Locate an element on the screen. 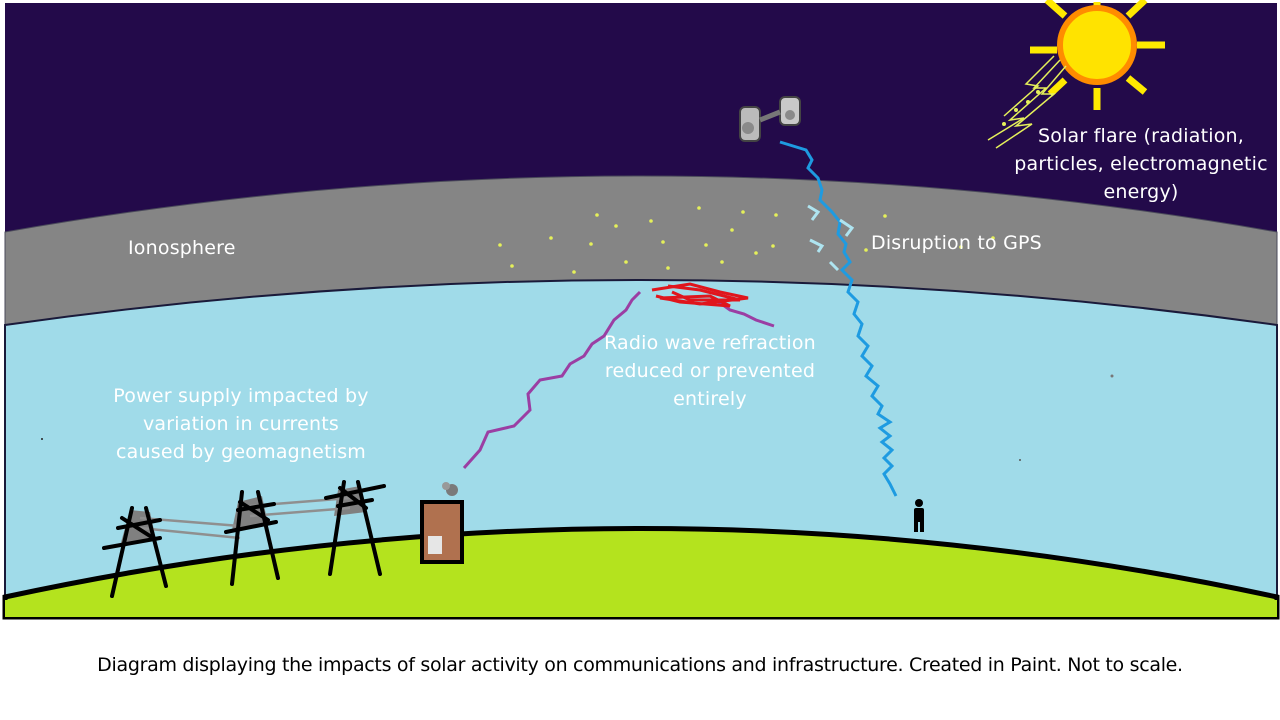  gps-disruption is located at coordinates (831, 238).